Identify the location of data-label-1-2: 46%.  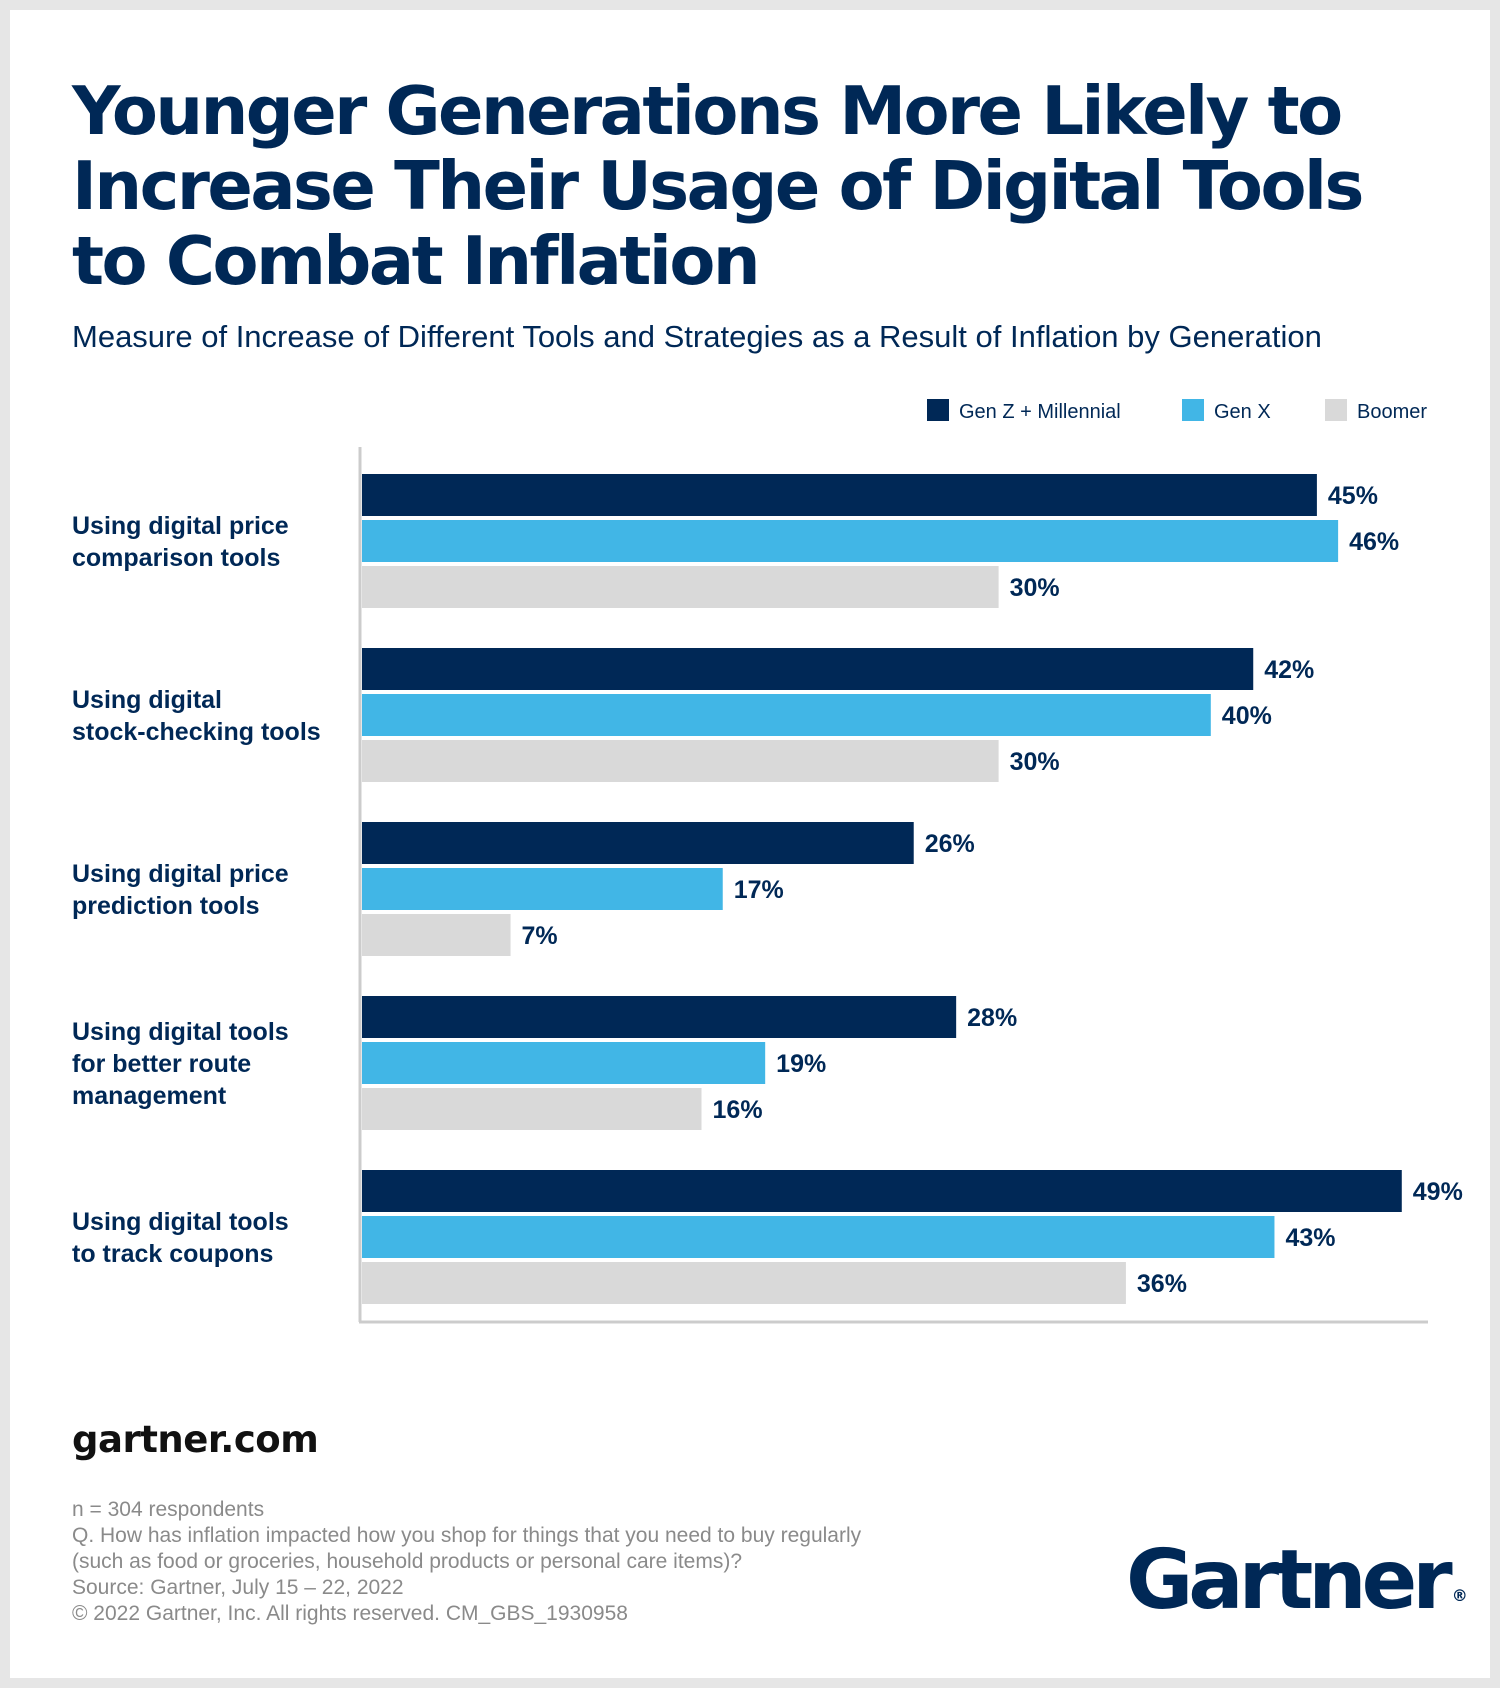
(1374, 542).